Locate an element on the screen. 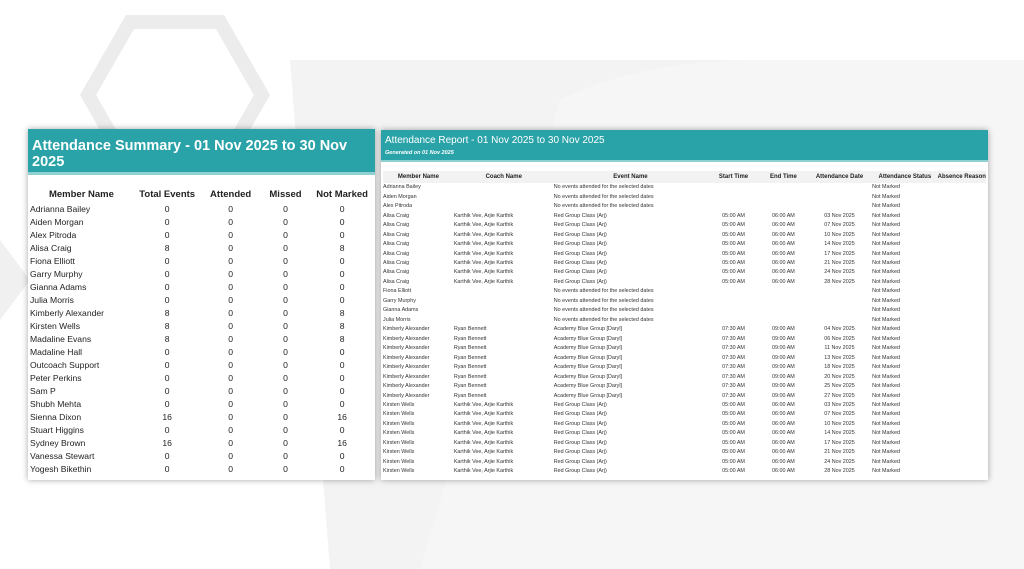  member-name-cell: Sydney Brown is located at coordinates (58, 442).